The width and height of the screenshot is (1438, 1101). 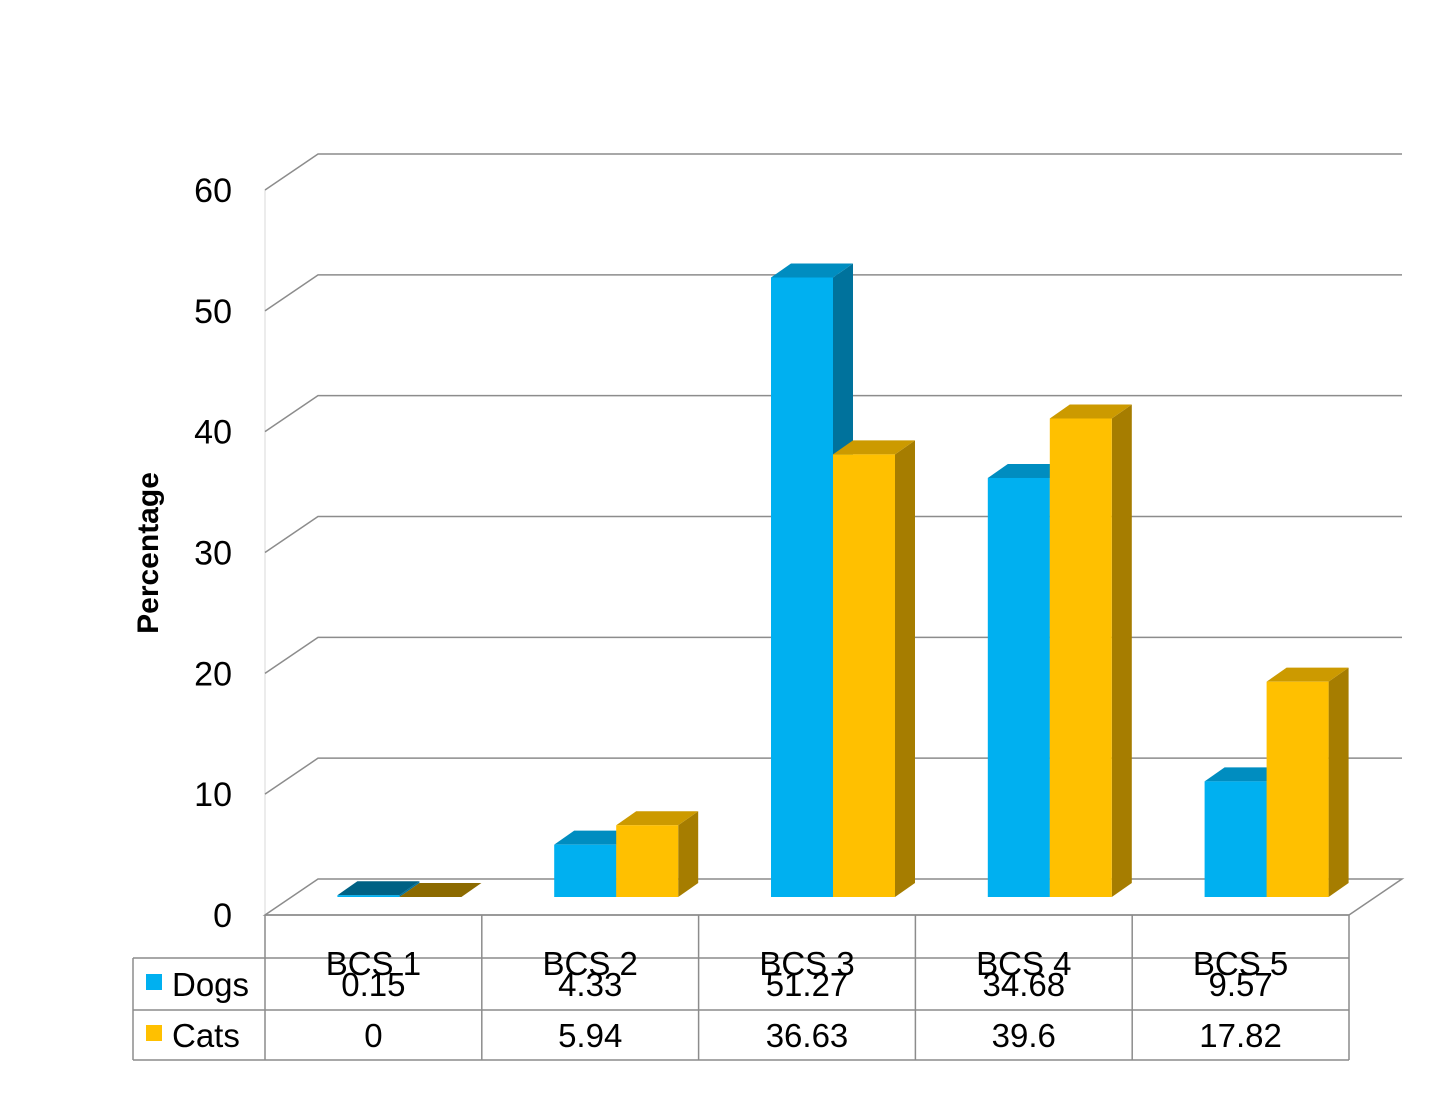 I want to click on y-tick-label: 20, so click(x=213, y=674).